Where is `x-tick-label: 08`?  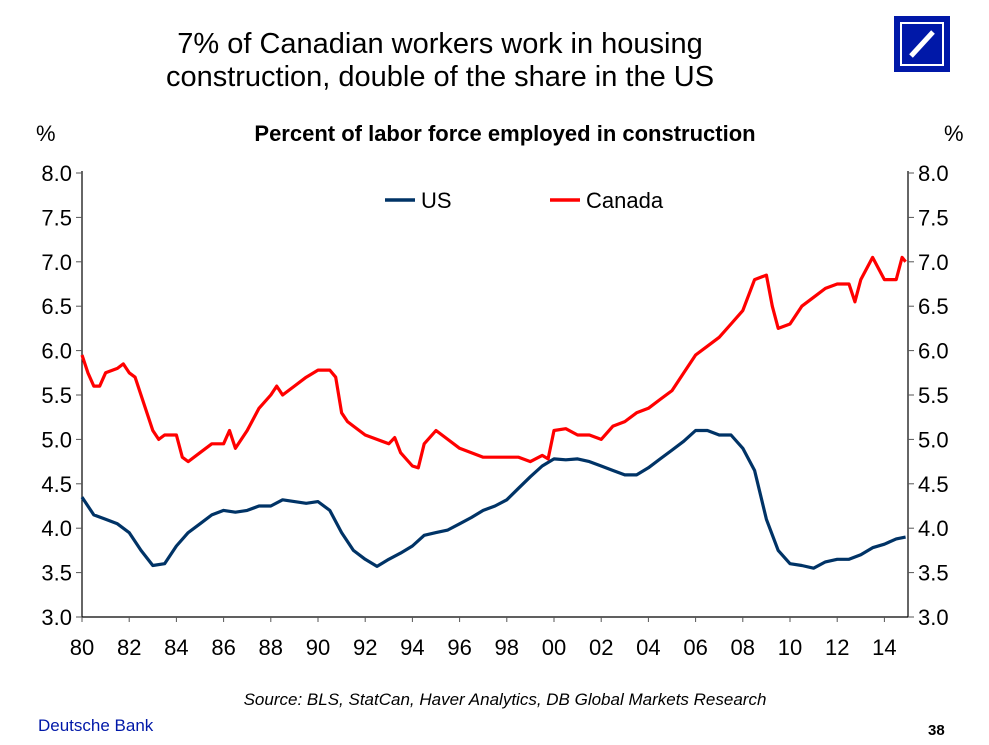 x-tick-label: 08 is located at coordinates (743, 647).